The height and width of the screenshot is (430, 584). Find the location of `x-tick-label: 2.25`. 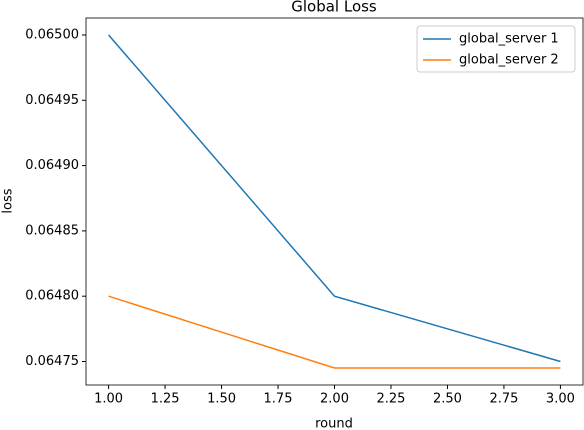

x-tick-label: 2.25 is located at coordinates (391, 399).